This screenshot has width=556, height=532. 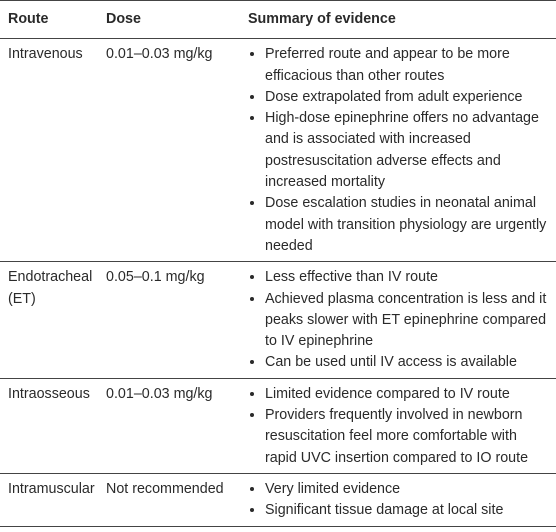 What do you see at coordinates (49, 20) in the screenshot?
I see `column-header: Route` at bounding box center [49, 20].